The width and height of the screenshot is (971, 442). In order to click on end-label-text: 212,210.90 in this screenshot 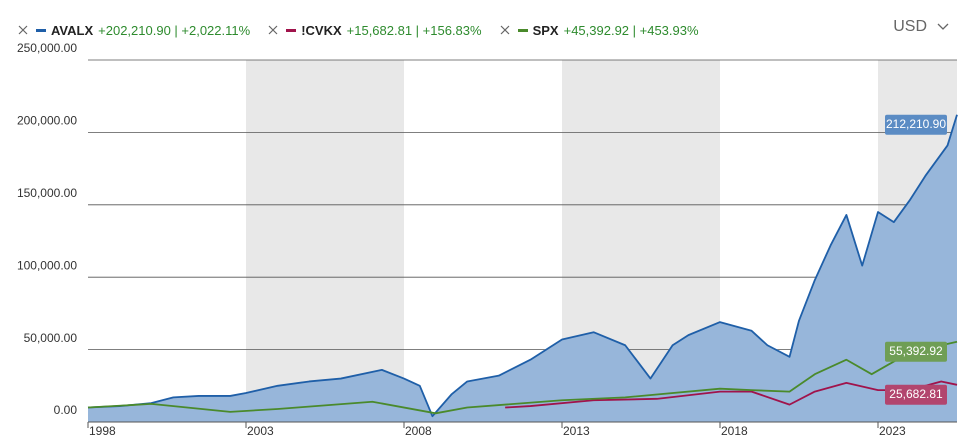, I will do `click(916, 124)`.